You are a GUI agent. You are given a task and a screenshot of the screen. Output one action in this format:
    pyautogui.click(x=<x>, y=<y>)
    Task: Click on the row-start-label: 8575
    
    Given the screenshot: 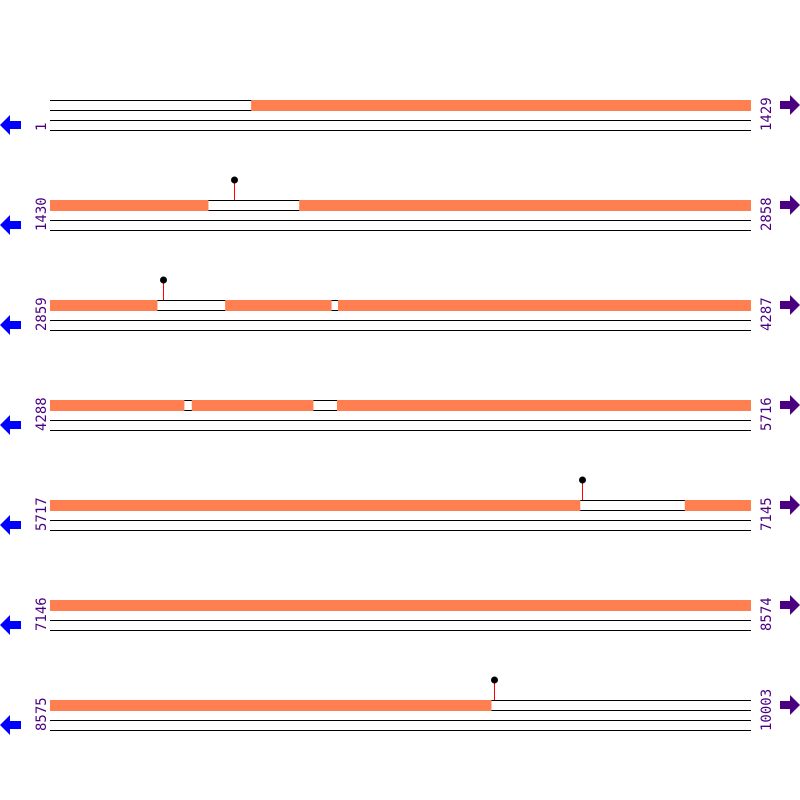 What is the action you would take?
    pyautogui.click(x=42, y=714)
    